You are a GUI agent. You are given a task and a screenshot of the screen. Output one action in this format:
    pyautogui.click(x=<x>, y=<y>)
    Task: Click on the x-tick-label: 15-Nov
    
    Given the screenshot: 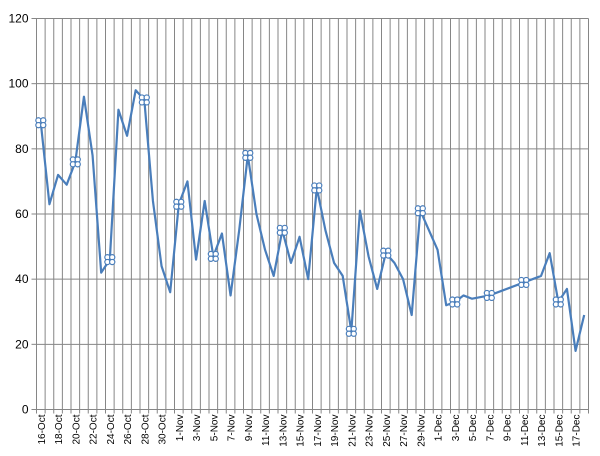 What is the action you would take?
    pyautogui.click(x=301, y=431)
    